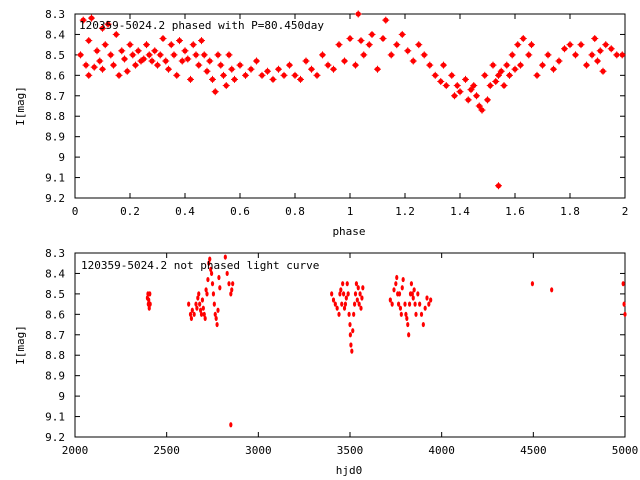  Describe the element at coordinates (75, 450) in the screenshot. I see `x-tick-label: 2000` at that location.